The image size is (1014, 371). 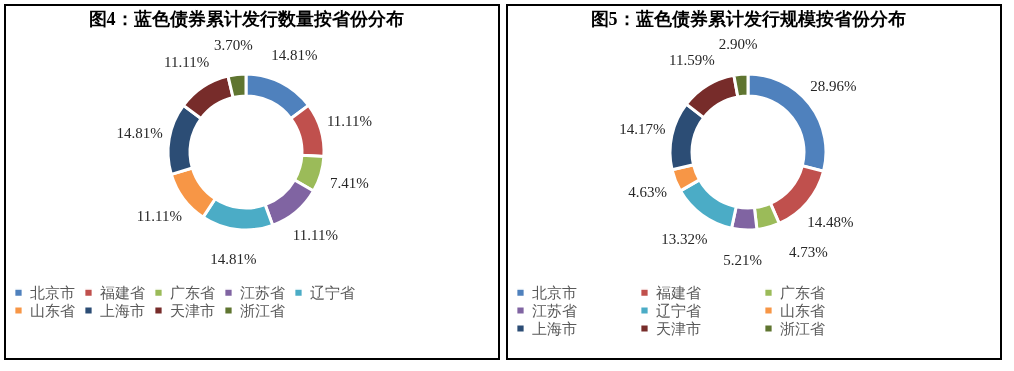 What do you see at coordinates (748, 19) in the screenshot?
I see `chart-title: 图5：蓝色债券累计发行规模按省份分布` at bounding box center [748, 19].